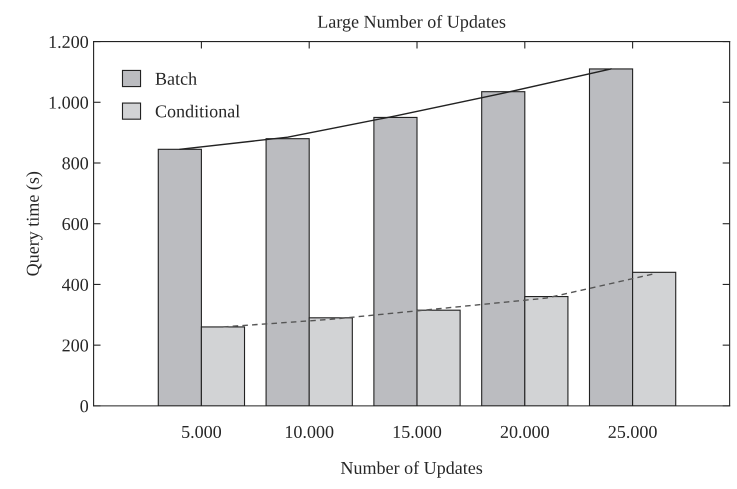 The height and width of the screenshot is (489, 737). I want to click on chart-title: Large Number of Updates, so click(412, 23).